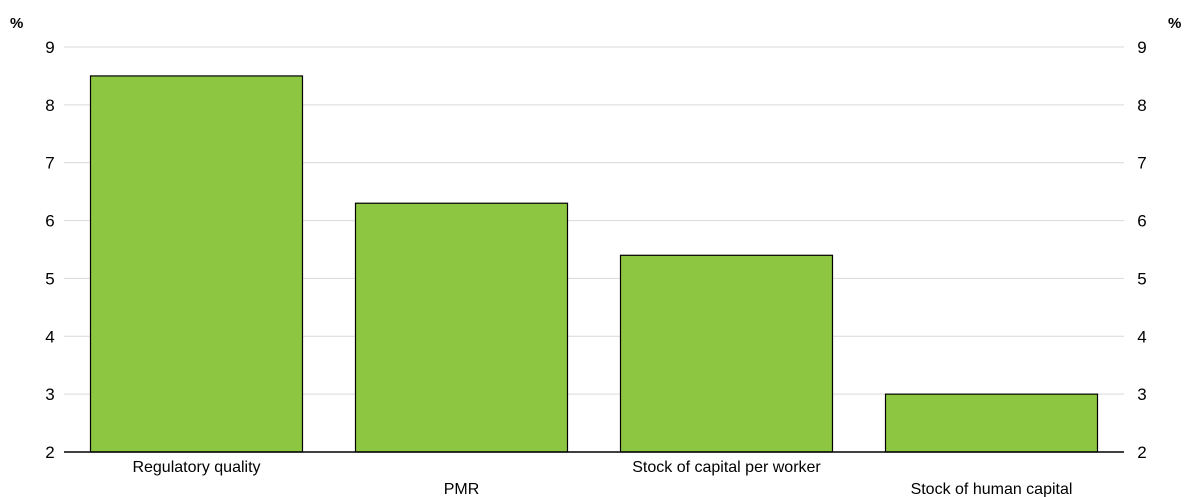 The width and height of the screenshot is (1190, 497). I want to click on category-label: PMR, so click(462, 489).